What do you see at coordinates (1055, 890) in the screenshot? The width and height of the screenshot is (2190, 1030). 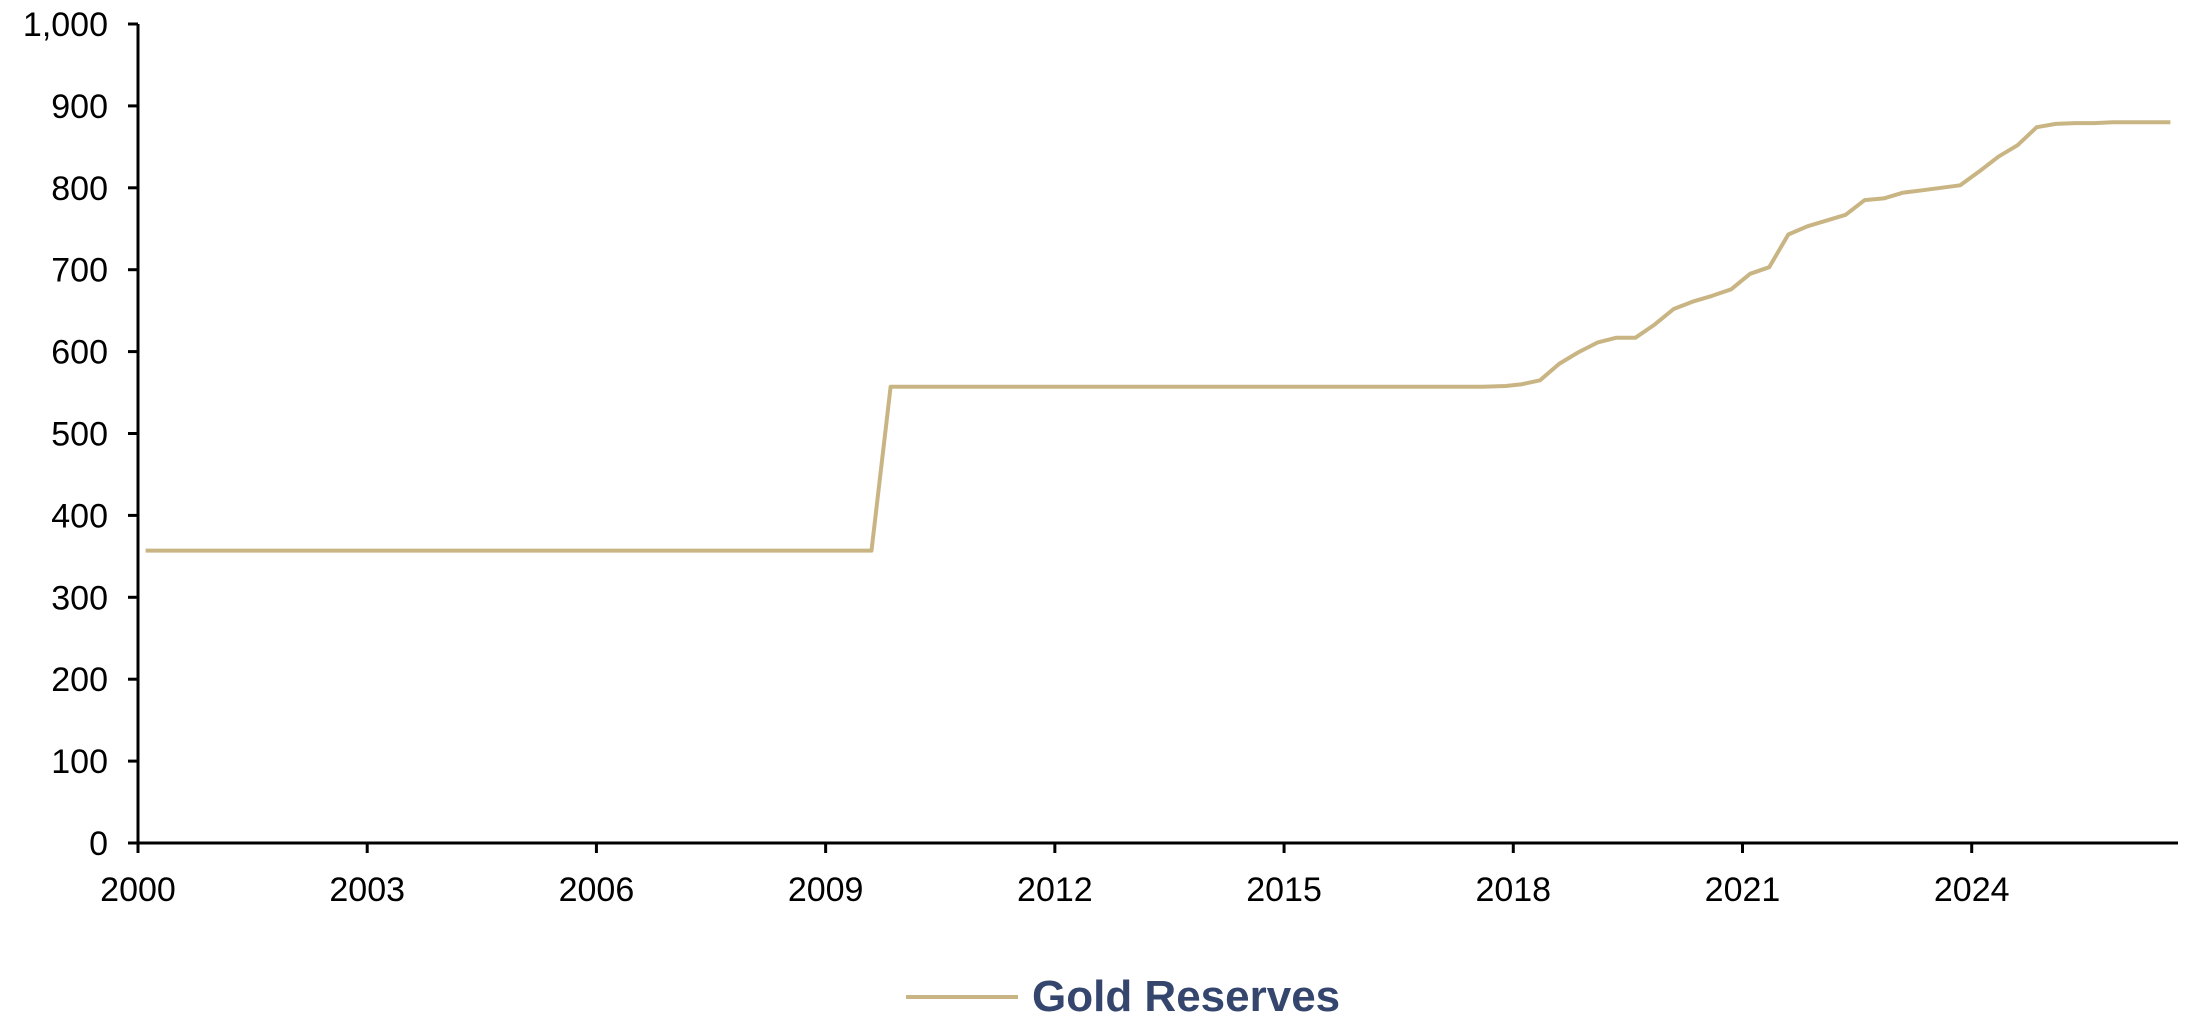 I see `x-tick-label: 2012` at bounding box center [1055, 890].